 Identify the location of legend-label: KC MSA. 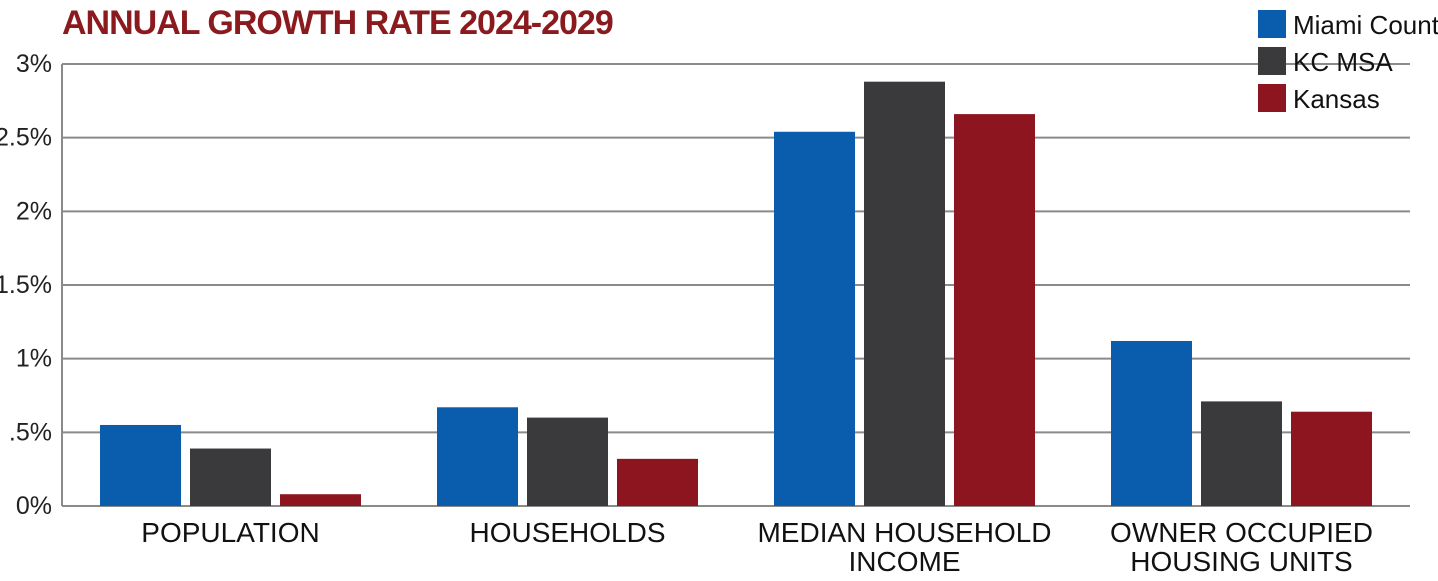
(1343, 62).